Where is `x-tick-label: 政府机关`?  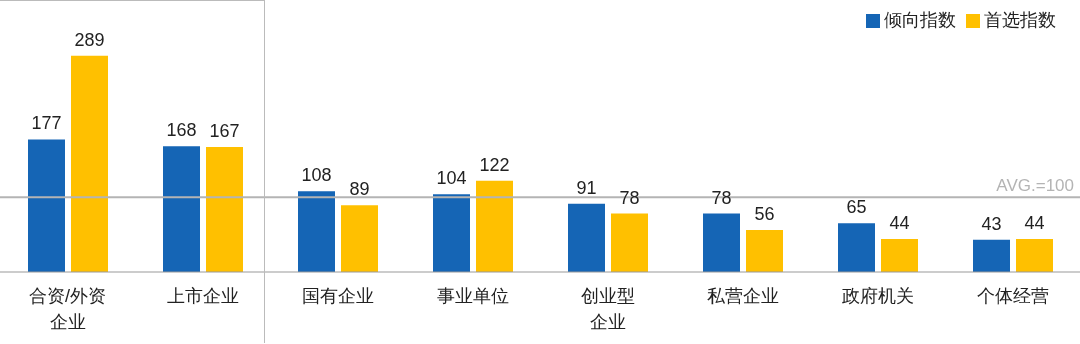 x-tick-label: 政府机关 is located at coordinates (877, 296).